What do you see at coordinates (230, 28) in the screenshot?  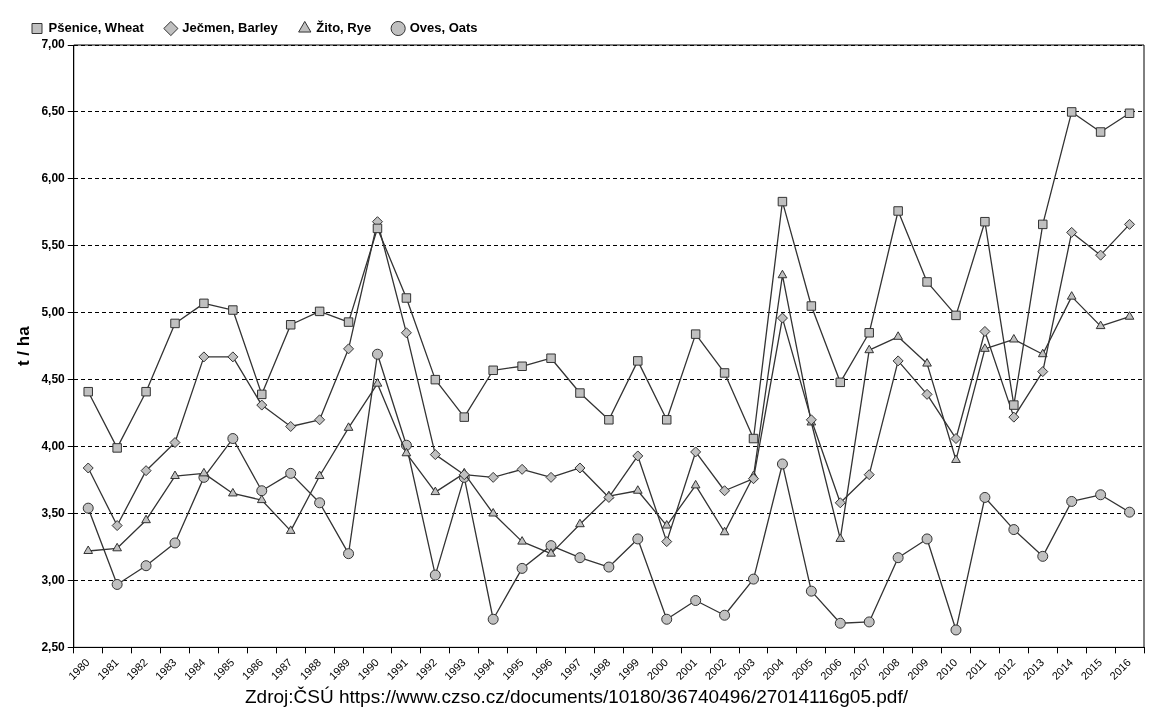 I see `legend-label: Ječmen, Barley` at bounding box center [230, 28].